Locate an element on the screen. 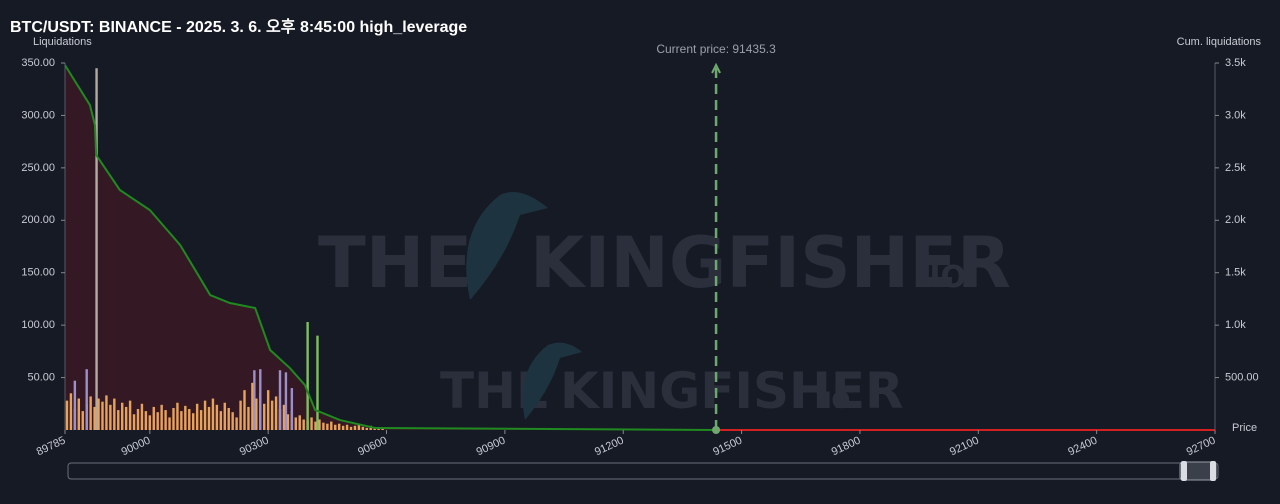 This screenshot has height=504, width=1280. y2-tick-label: 1.0k is located at coordinates (1235, 325).